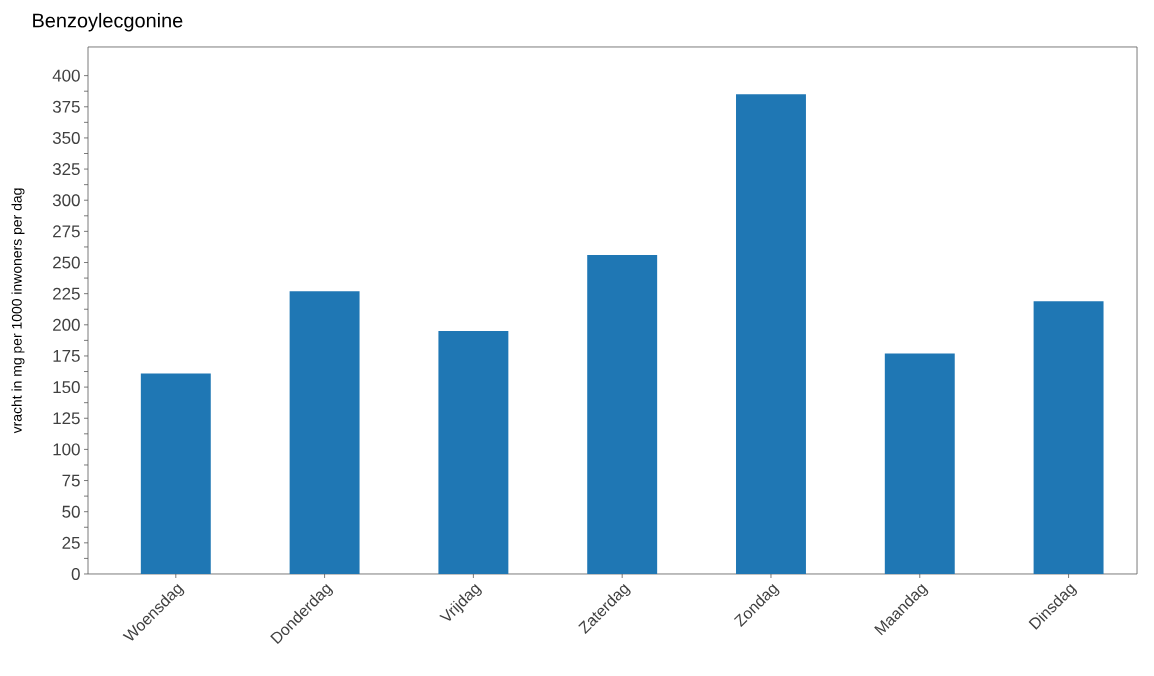 This screenshot has width=1154, height=676. What do you see at coordinates (66, 293) in the screenshot?
I see `y-tick-label: 225` at bounding box center [66, 293].